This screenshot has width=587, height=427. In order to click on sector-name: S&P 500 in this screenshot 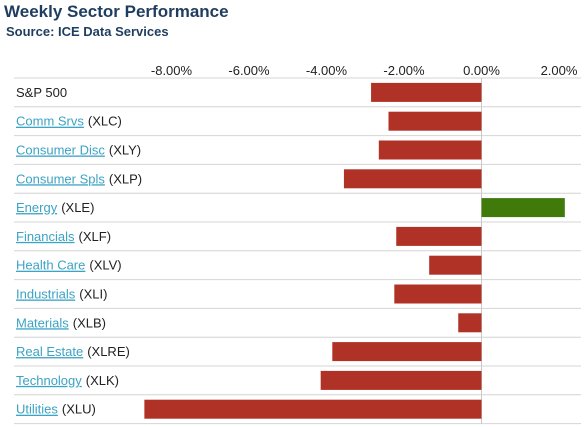, I will do `click(41, 92)`.